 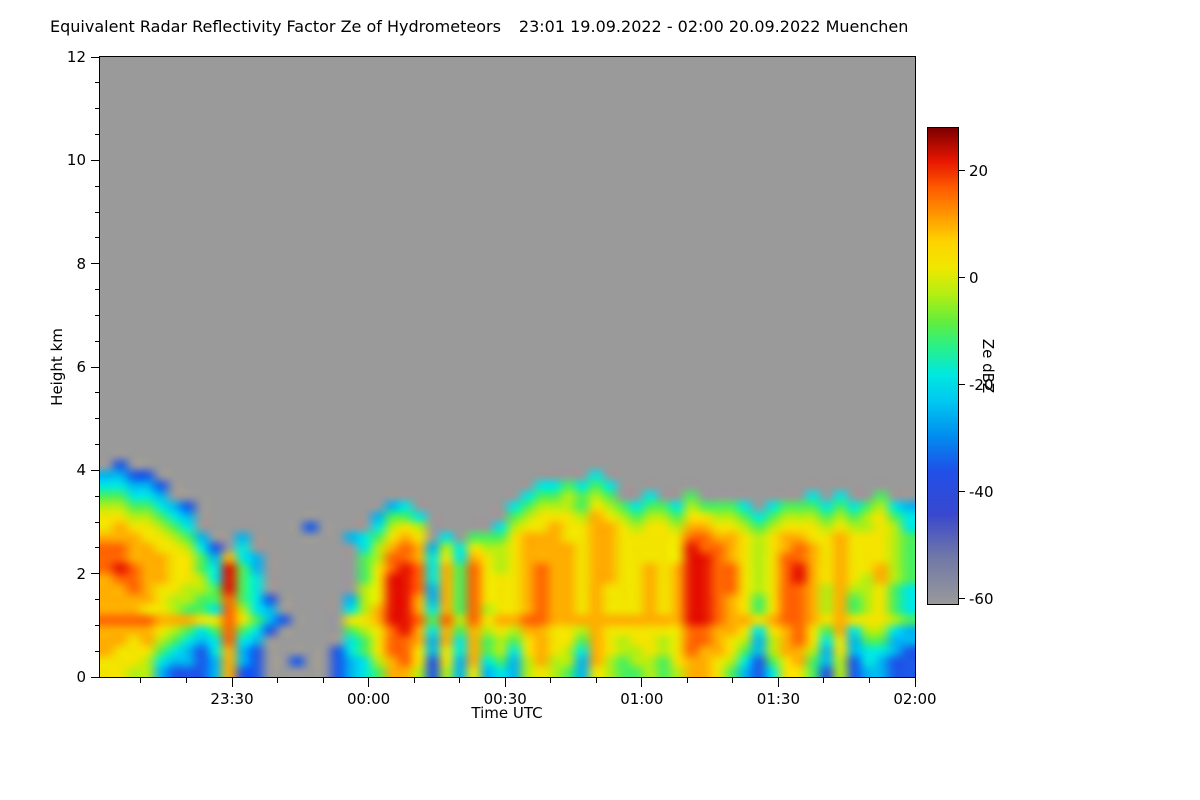 I want to click on colorbar-tick-label: 0, so click(x=974, y=277).